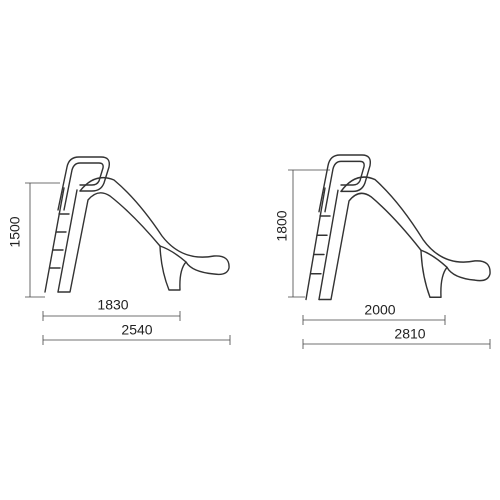 The image size is (500, 500). What do you see at coordinates (15, 231) in the screenshot?
I see `height-label: 1500` at bounding box center [15, 231].